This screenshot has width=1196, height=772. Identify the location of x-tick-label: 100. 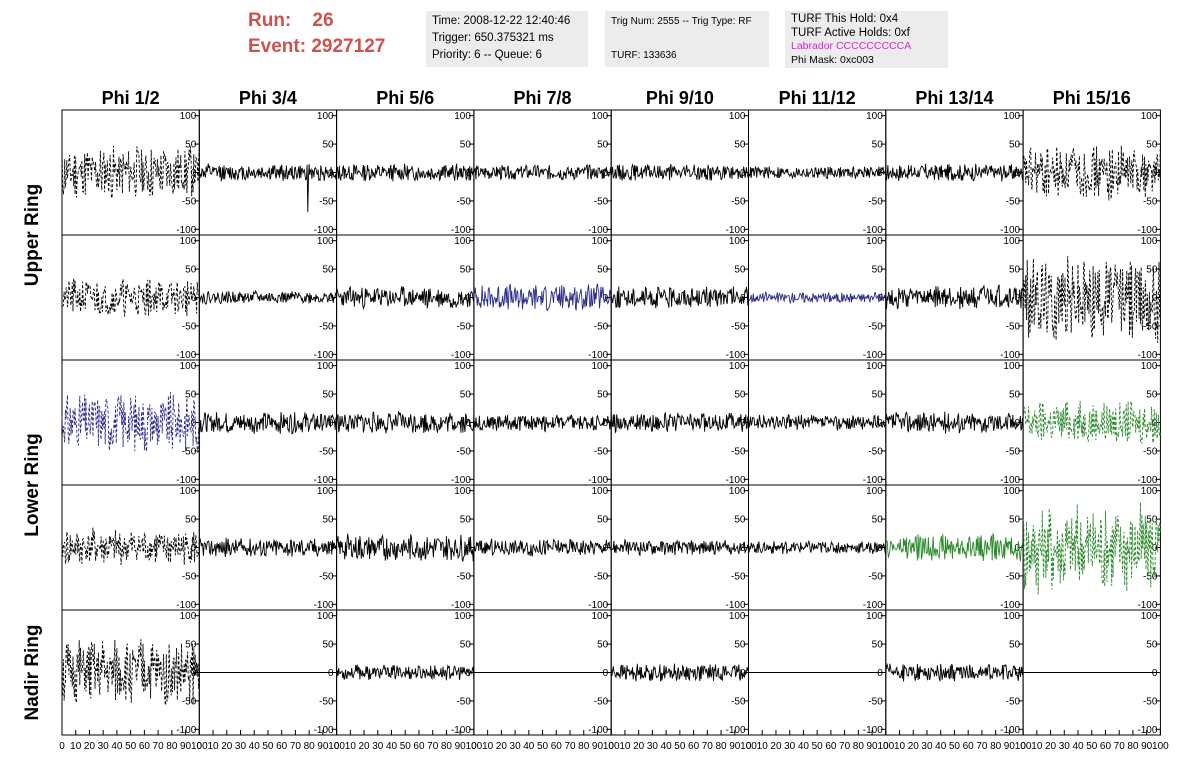
(1160, 746).